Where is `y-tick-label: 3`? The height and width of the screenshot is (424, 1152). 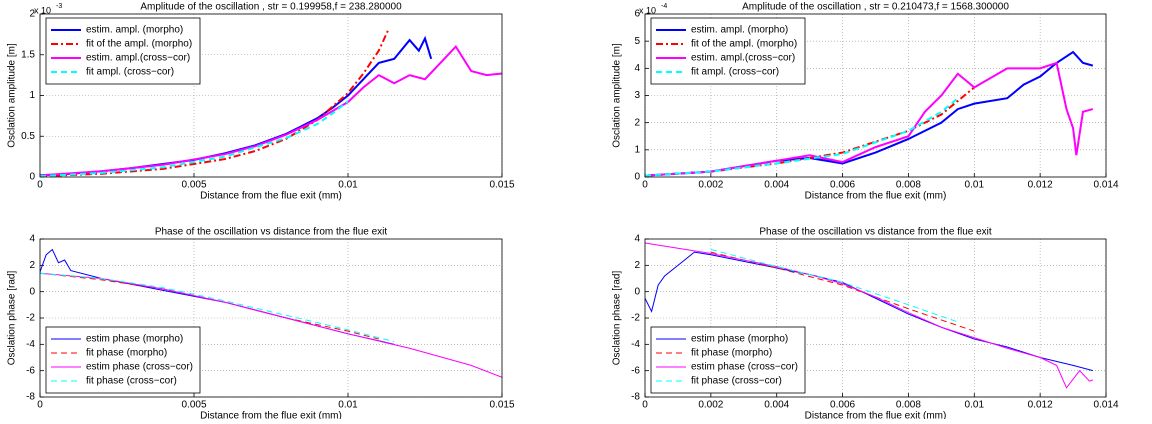 y-tick-label: 3 is located at coordinates (637, 95).